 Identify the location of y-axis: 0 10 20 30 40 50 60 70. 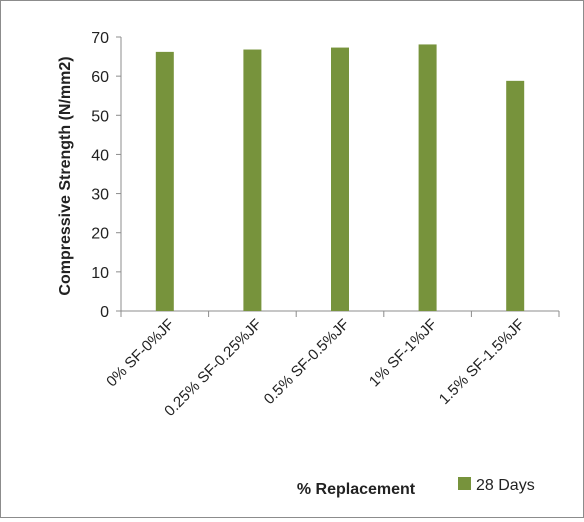
(106, 175).